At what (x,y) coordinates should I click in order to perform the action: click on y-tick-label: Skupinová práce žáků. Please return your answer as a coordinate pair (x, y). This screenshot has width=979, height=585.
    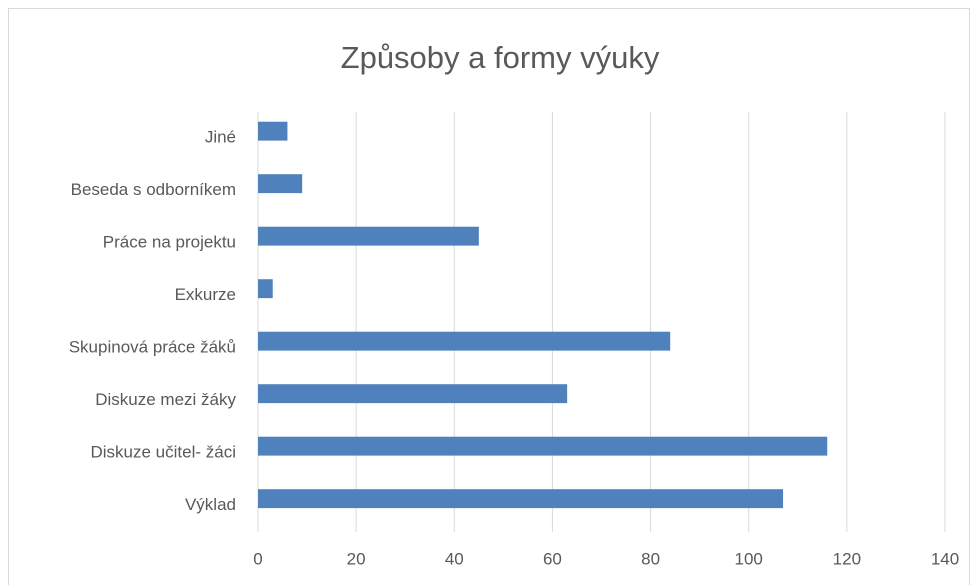
    Looking at the image, I should click on (152, 347).